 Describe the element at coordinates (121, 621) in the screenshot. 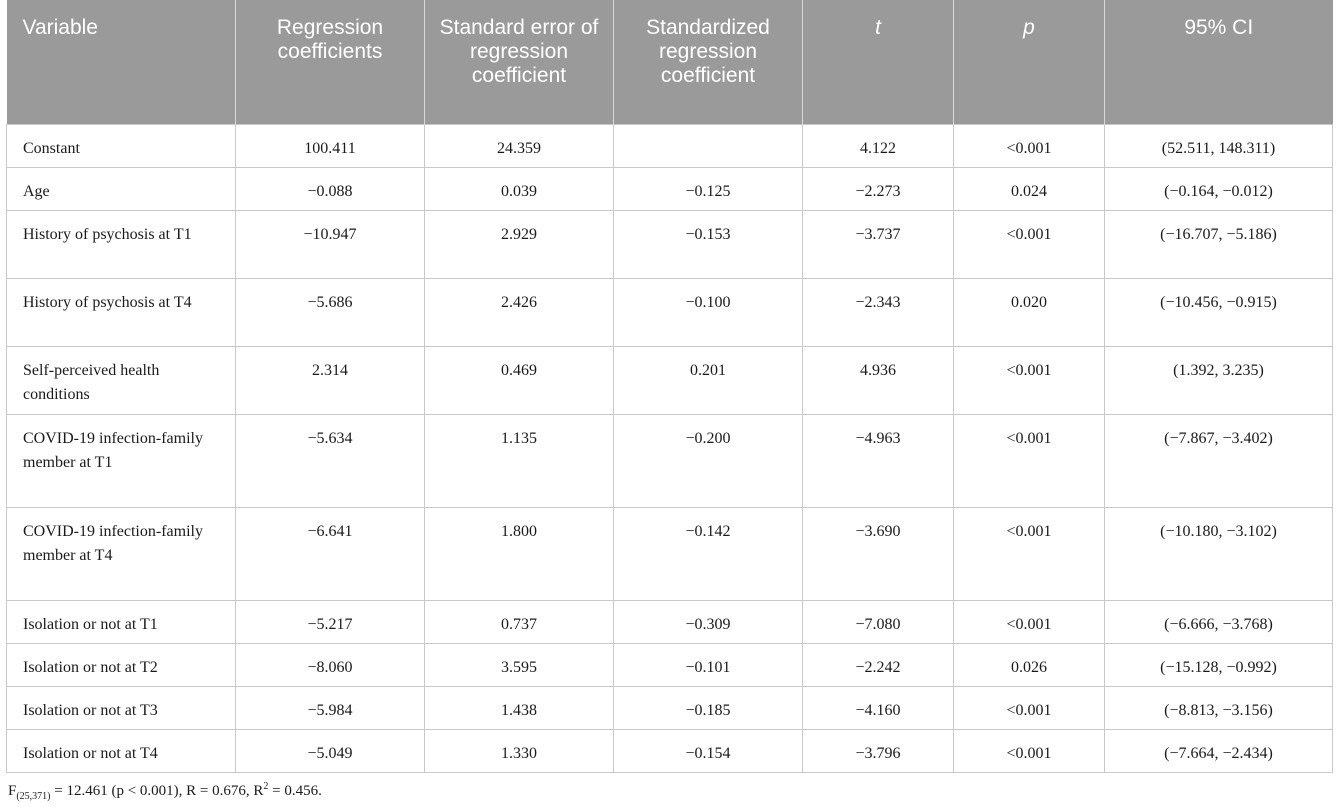

I see `cell-variable: Isolation or not at T1` at that location.